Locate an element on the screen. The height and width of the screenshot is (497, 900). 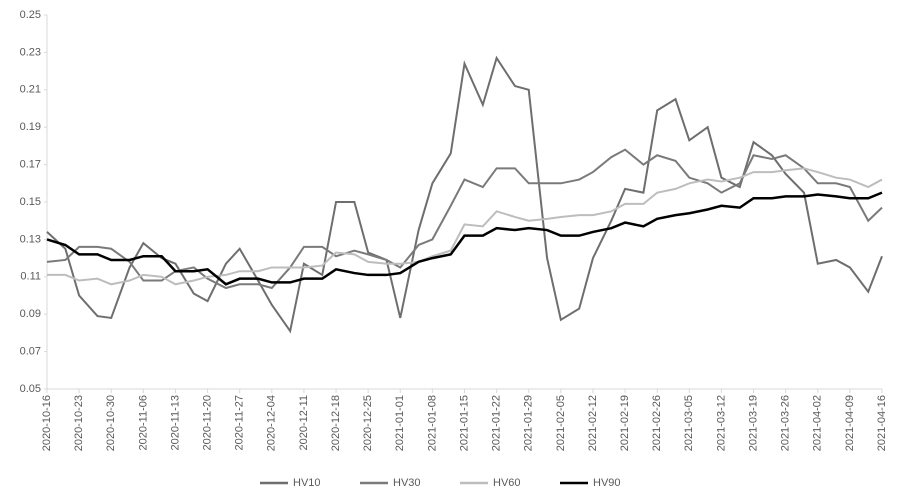
x-tick-label: 2020-11-27 is located at coordinates (240, 422).